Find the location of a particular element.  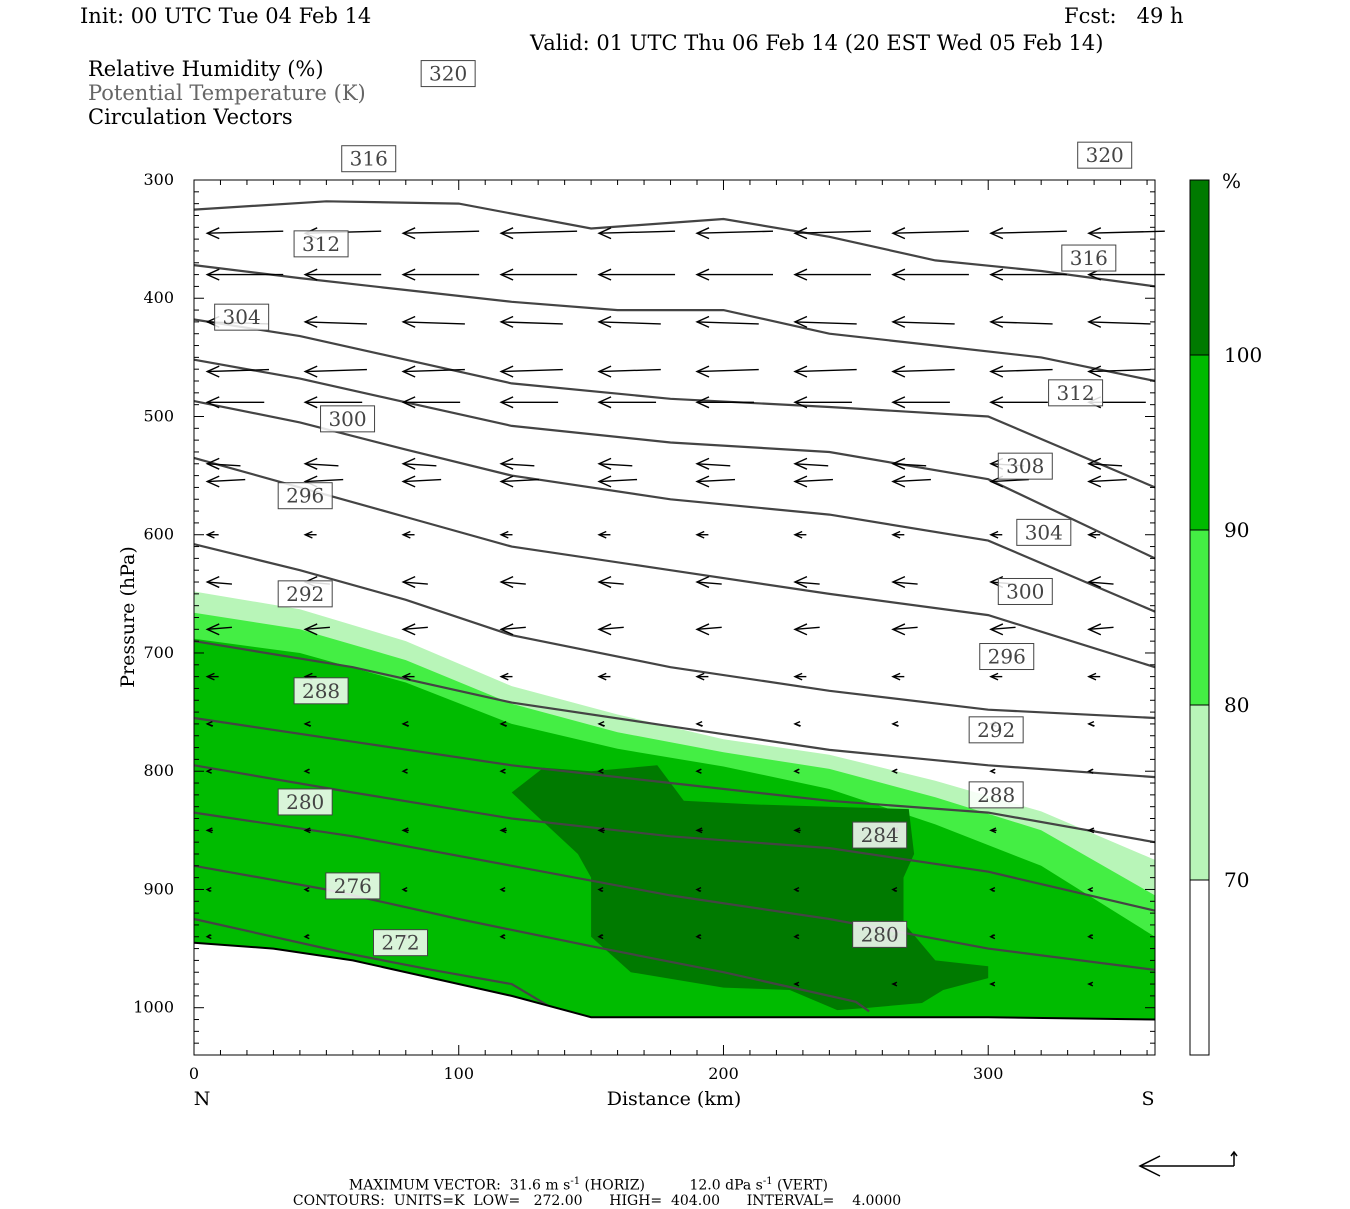

contour-label-272-box is located at coordinates (400, 943).